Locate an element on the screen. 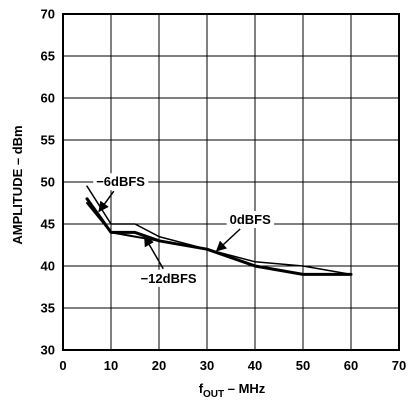  annotation-label: −12dBFS is located at coordinates (169, 278).